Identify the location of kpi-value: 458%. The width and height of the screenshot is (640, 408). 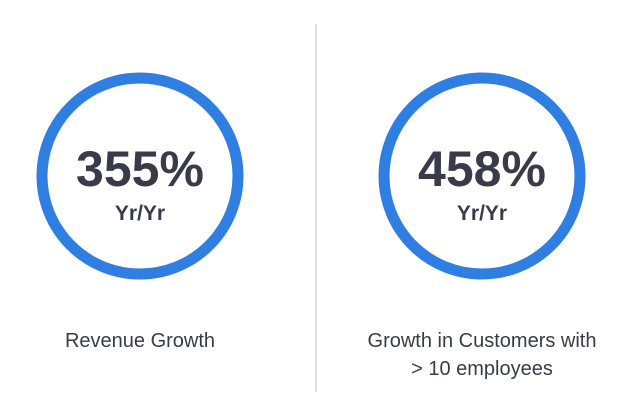
(482, 169).